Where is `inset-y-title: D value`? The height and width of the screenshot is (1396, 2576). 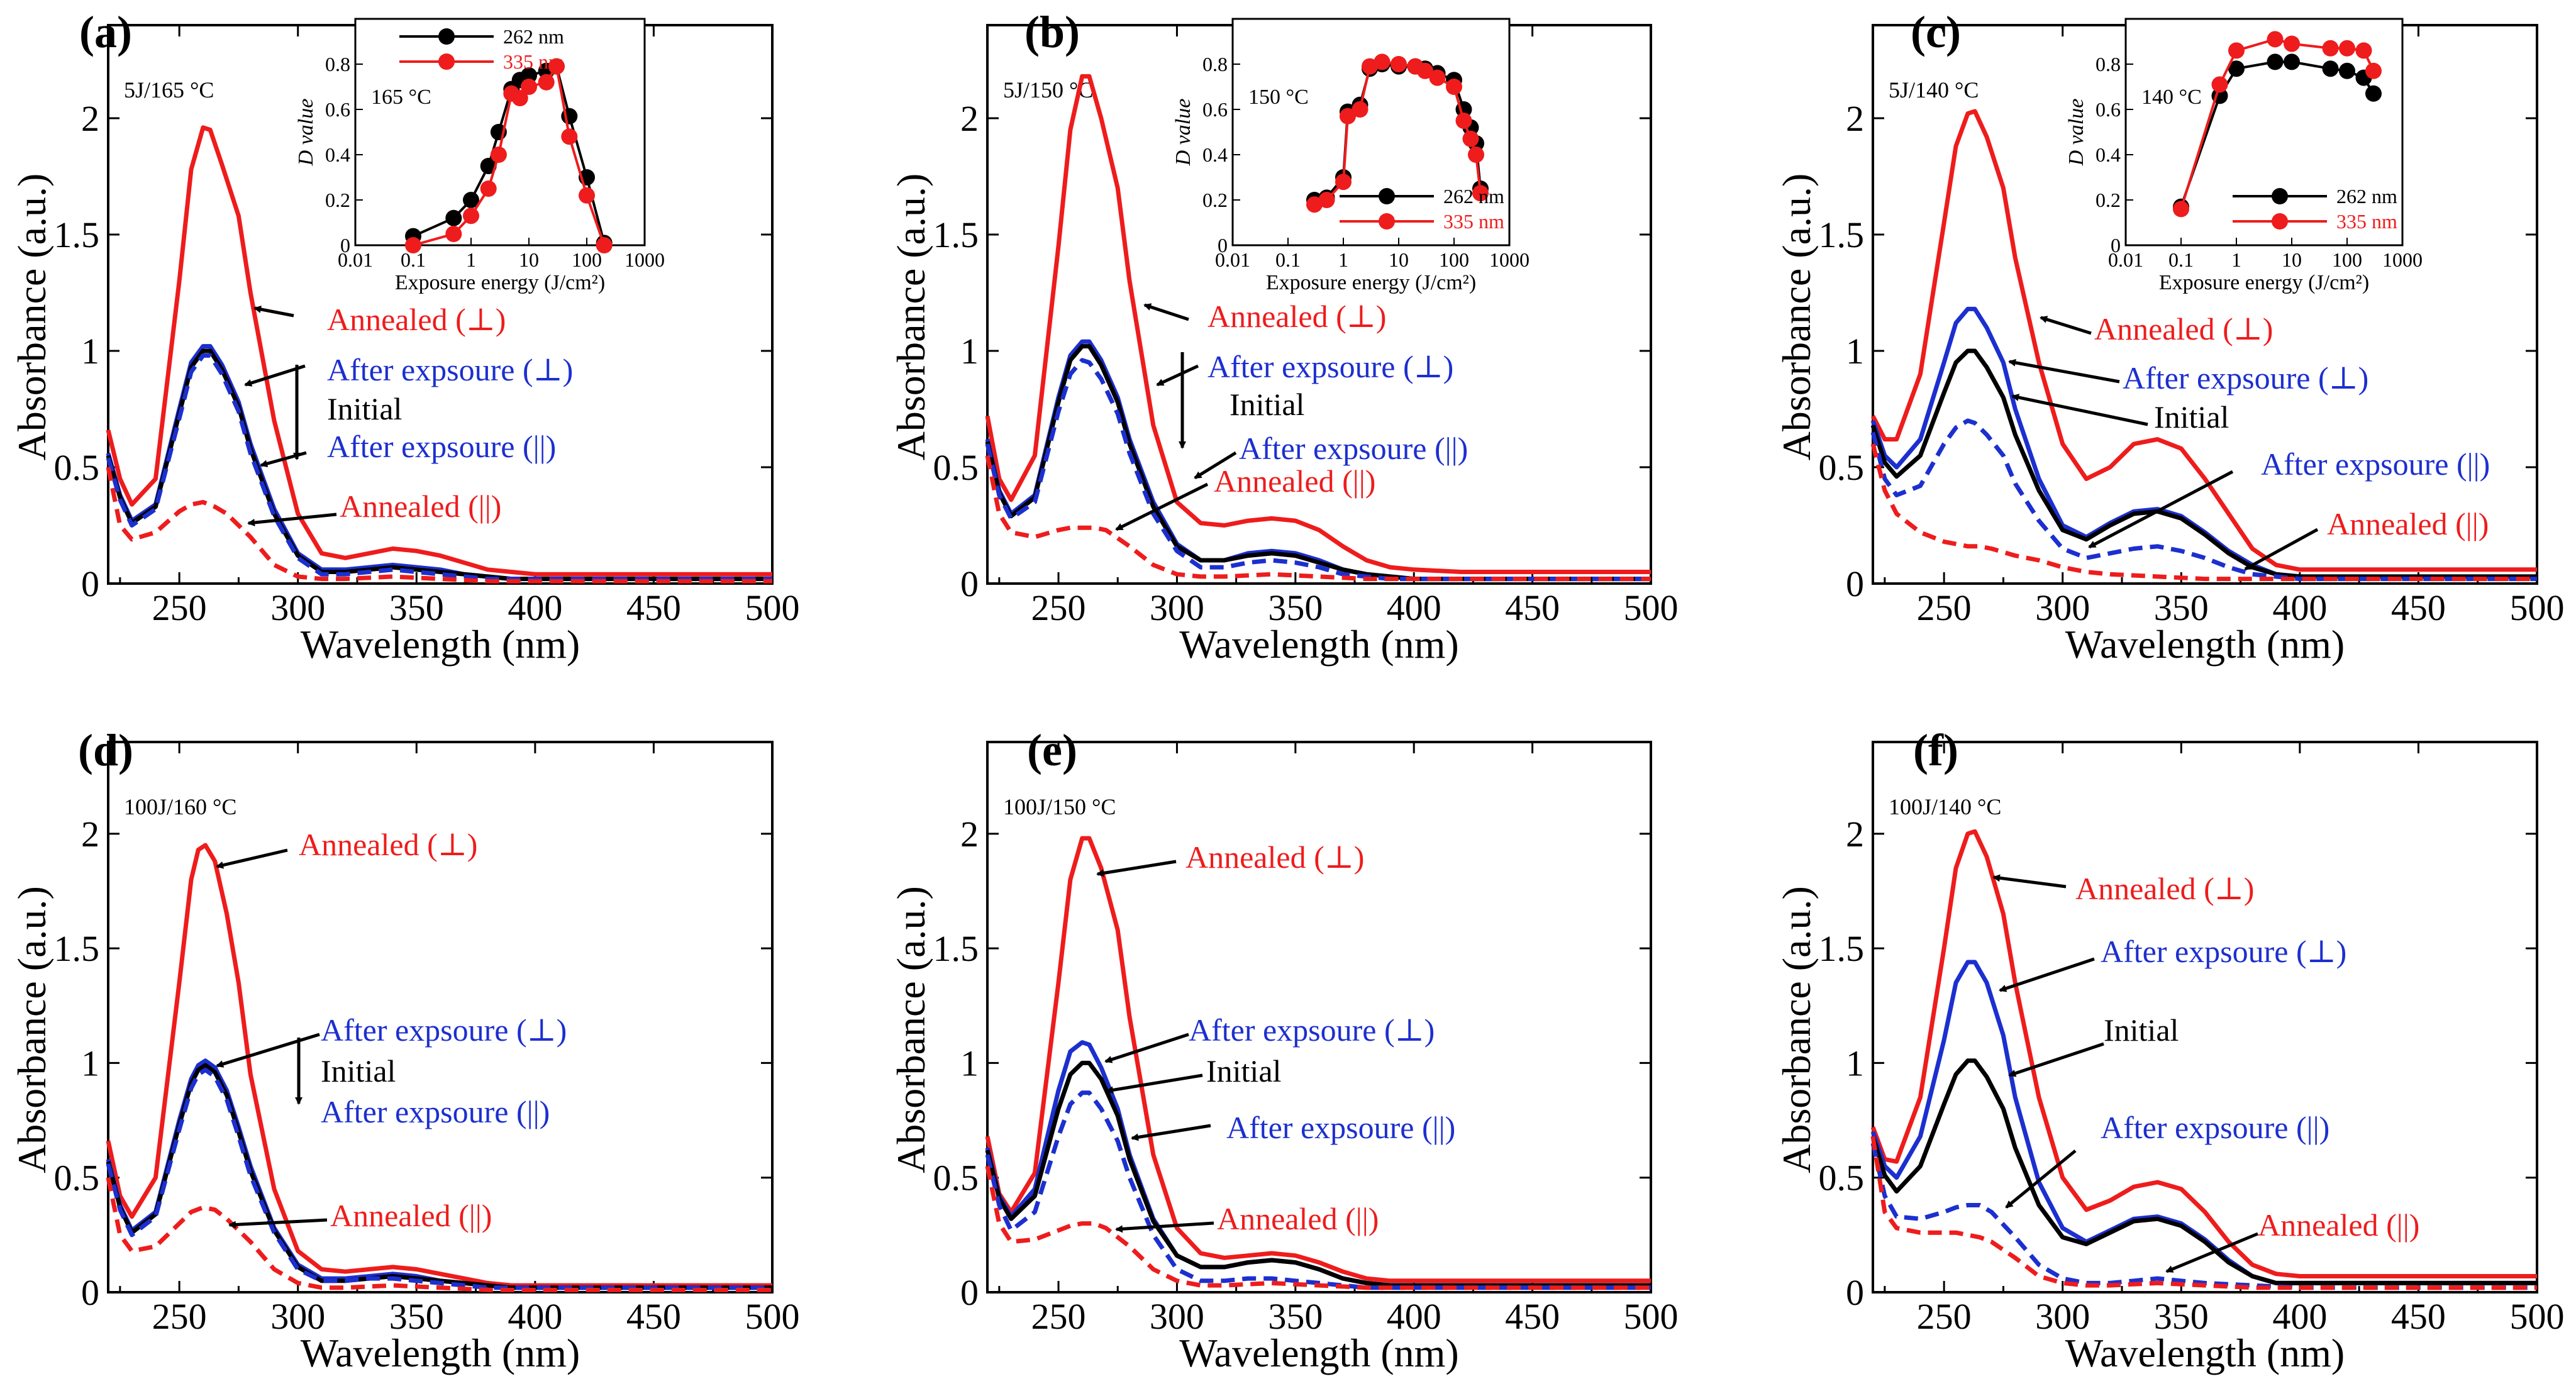 inset-y-title: D value is located at coordinates (2076, 133).